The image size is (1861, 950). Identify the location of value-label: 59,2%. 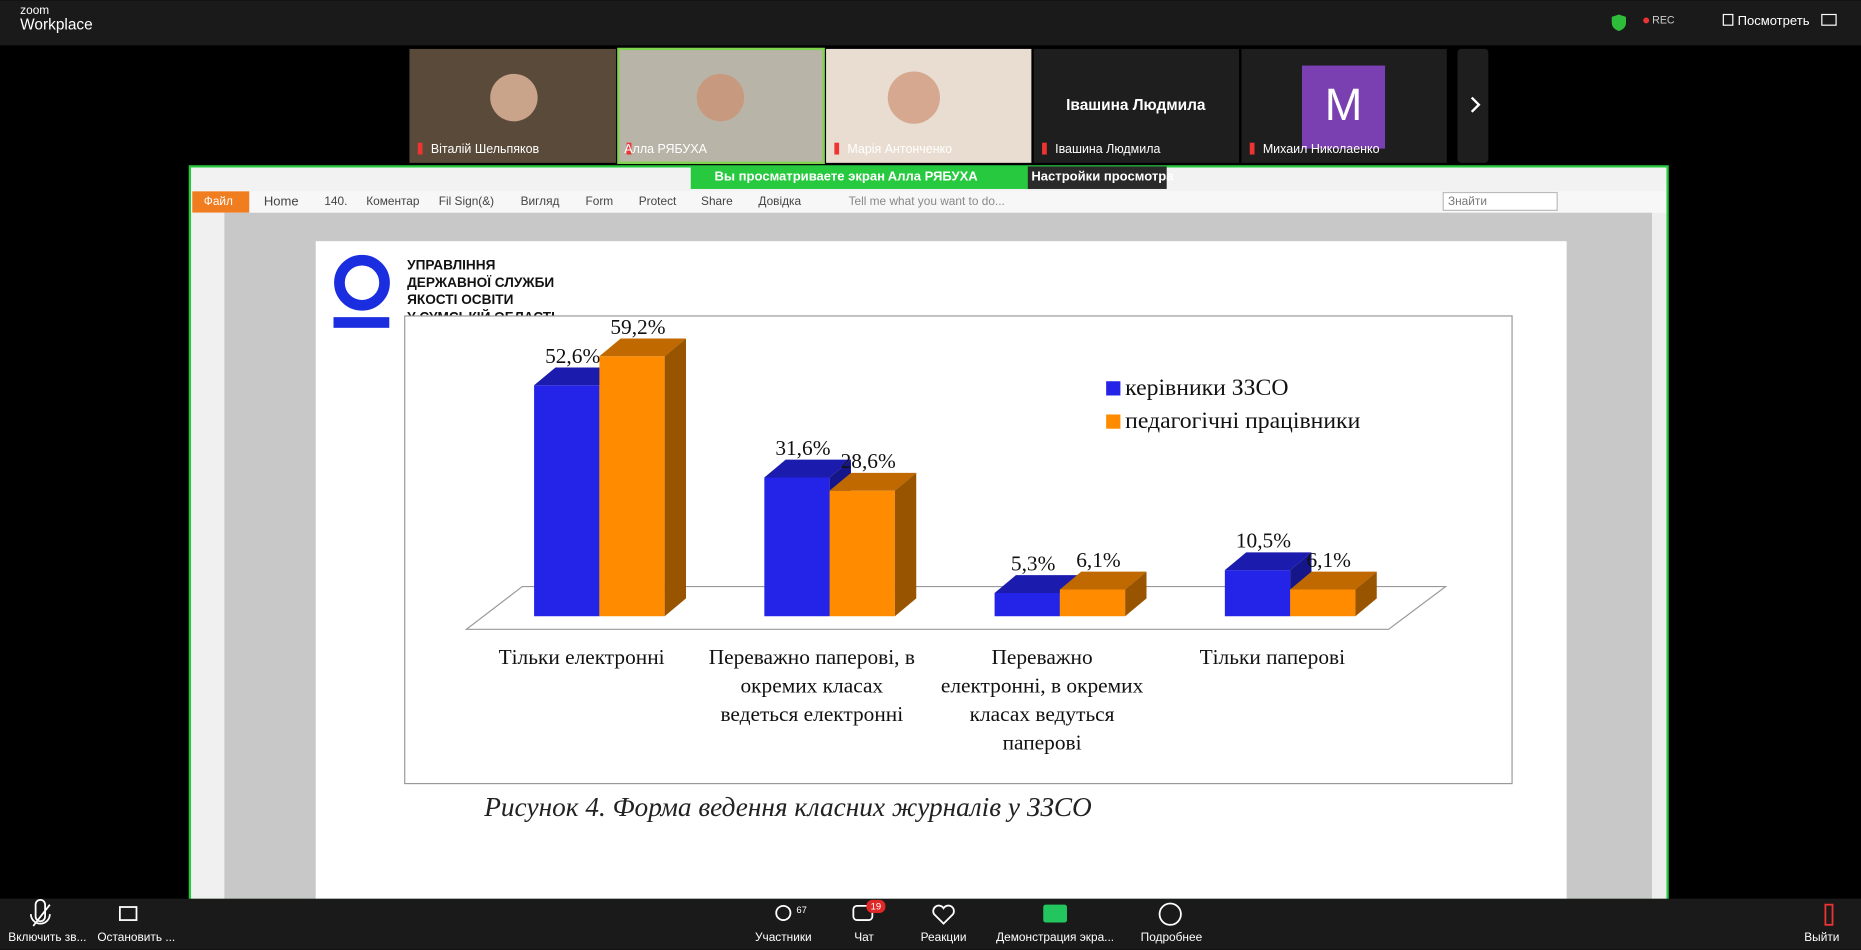
(637, 327).